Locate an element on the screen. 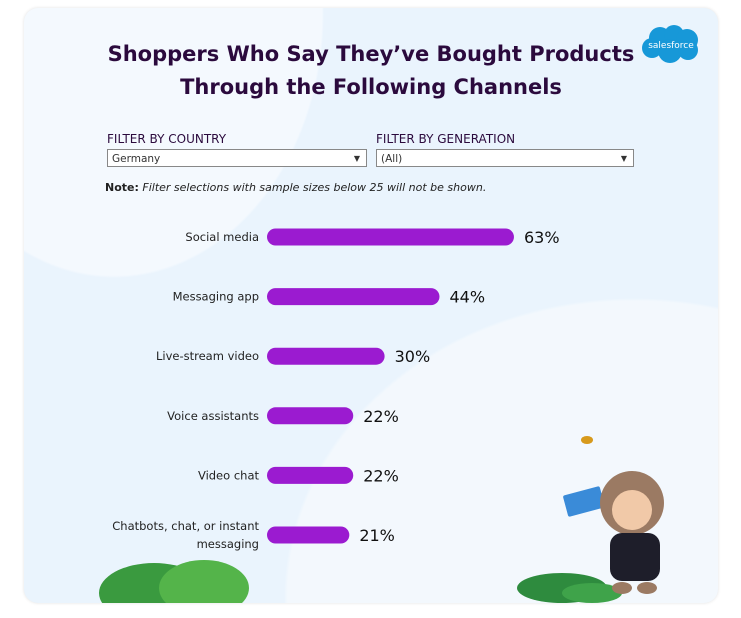 This screenshot has width=741, height=618. salesforce-logo: salesforce is located at coordinates (670, 44).